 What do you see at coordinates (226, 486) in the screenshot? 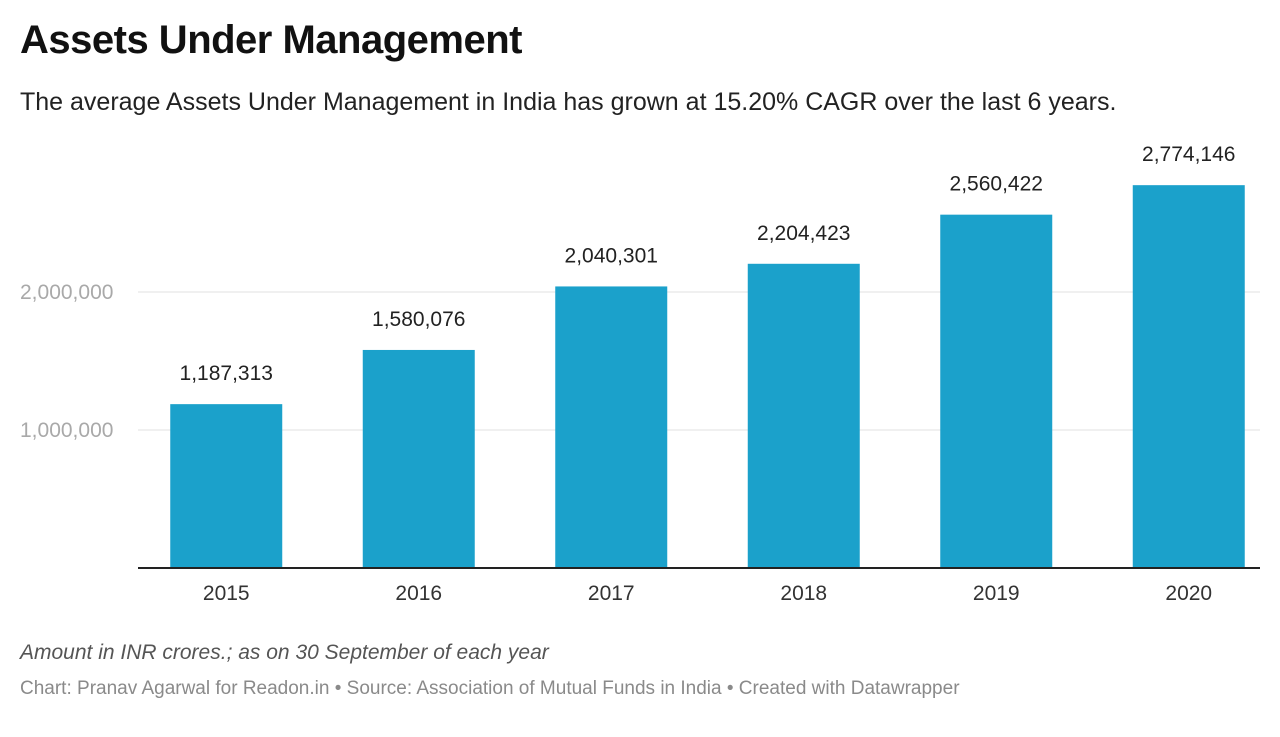
I see `bar-2015` at bounding box center [226, 486].